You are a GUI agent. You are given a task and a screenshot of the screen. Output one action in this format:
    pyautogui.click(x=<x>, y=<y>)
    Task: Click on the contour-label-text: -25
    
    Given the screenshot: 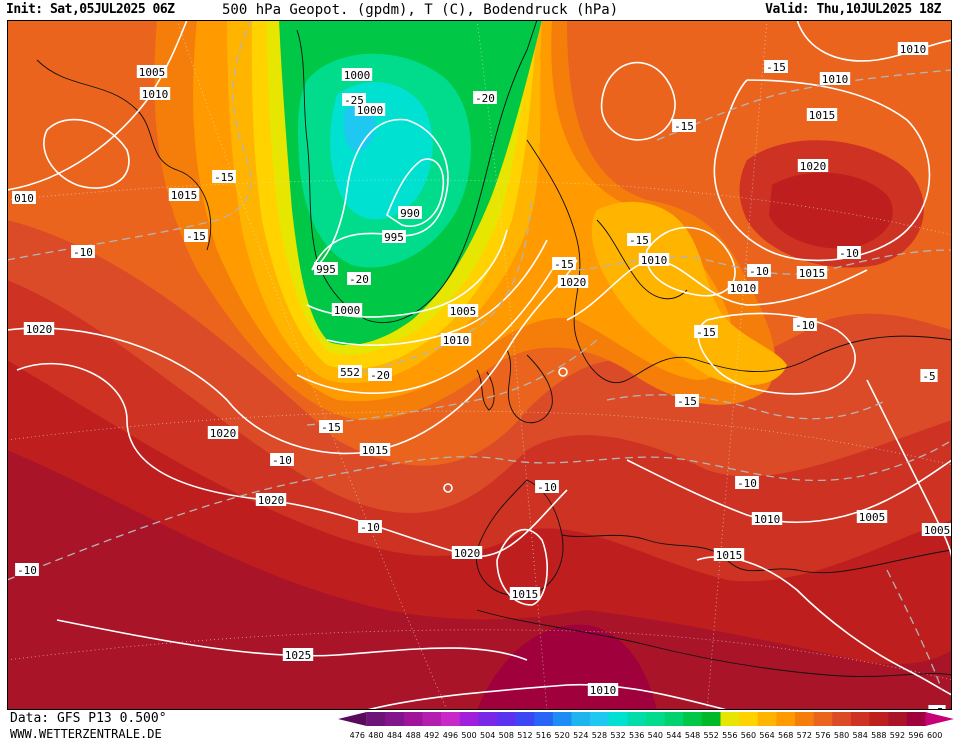 What is the action you would take?
    pyautogui.click(x=354, y=100)
    